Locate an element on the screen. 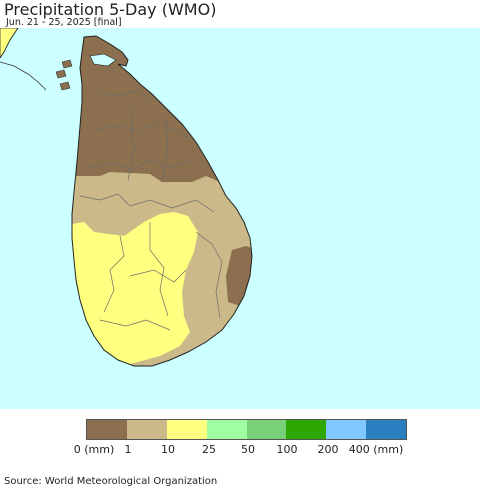 The image size is (480, 490). legend-label: 0 (mm) is located at coordinates (94, 449).